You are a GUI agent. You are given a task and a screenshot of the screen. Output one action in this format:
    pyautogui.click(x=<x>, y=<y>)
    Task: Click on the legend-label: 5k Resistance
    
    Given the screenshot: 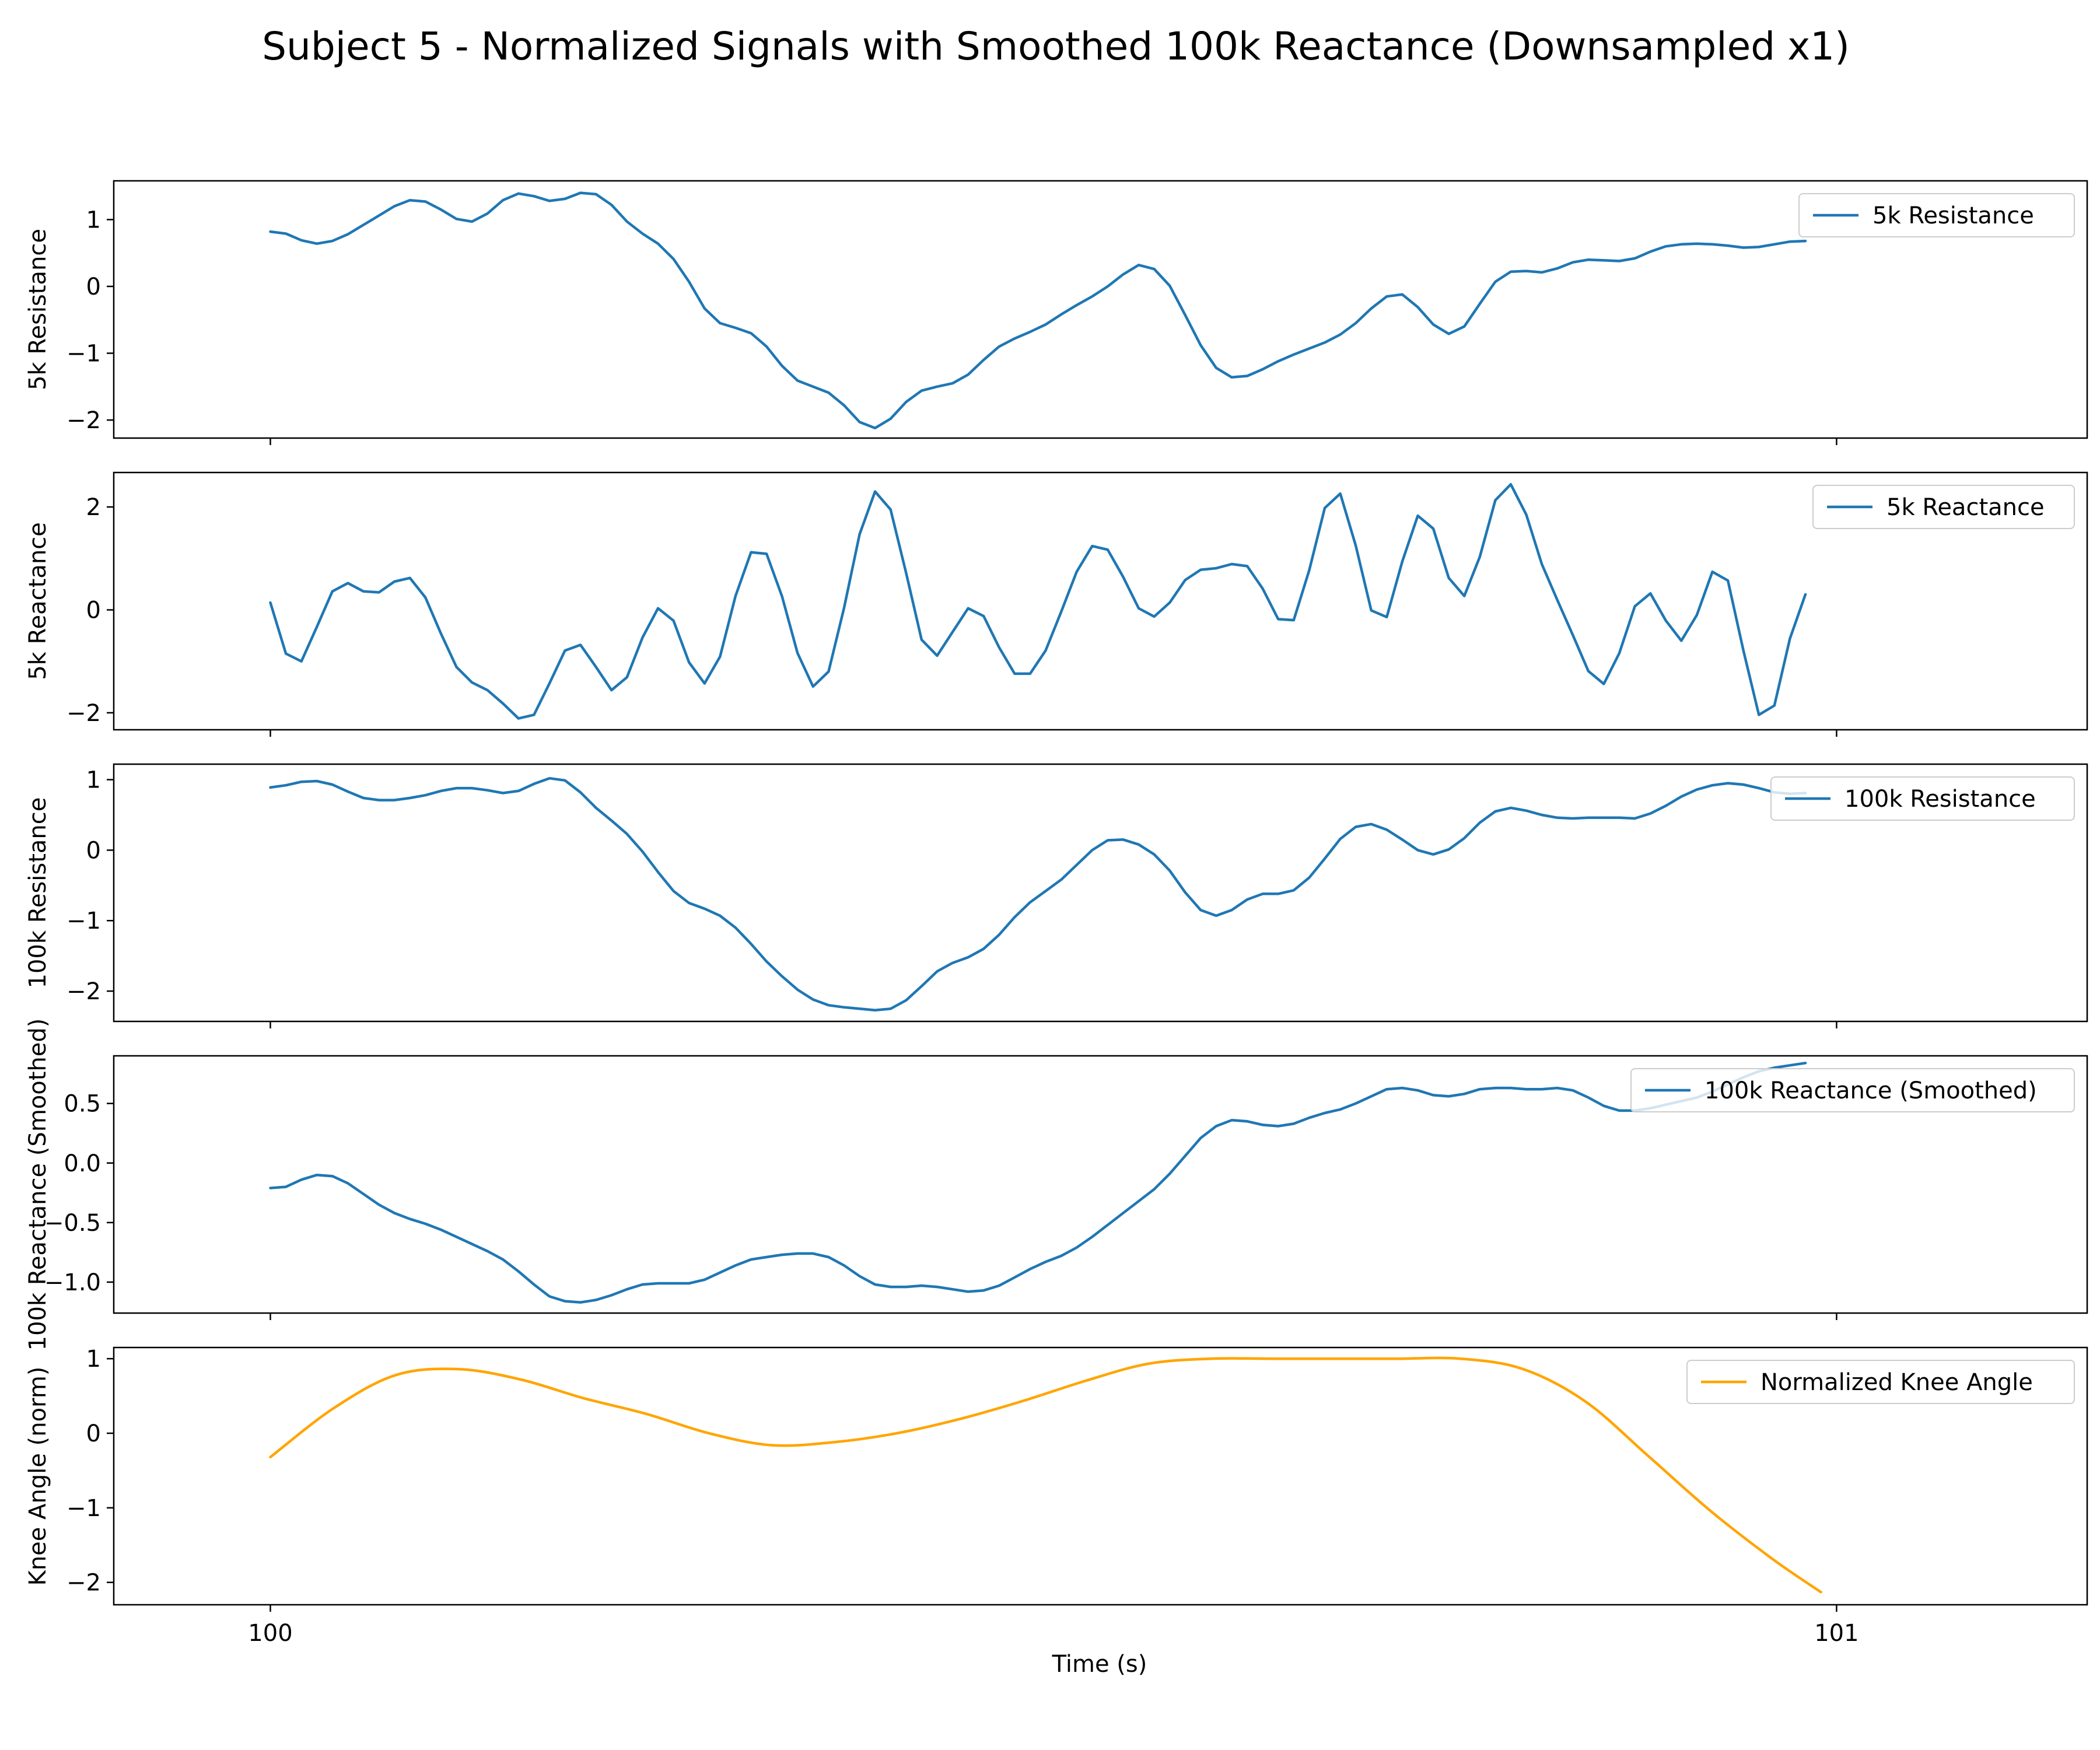 What is the action you would take?
    pyautogui.click(x=1953, y=215)
    